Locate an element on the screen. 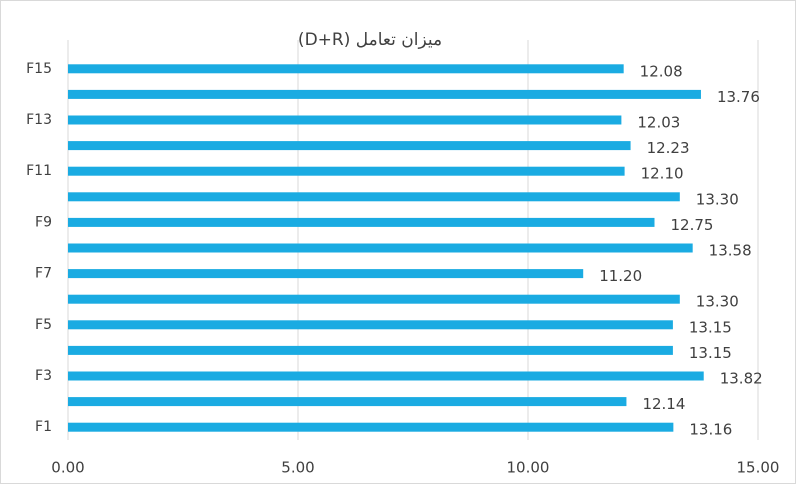 Image resolution: width=796 pixels, height=484 pixels. y-tick-label: F5 is located at coordinates (43, 325).